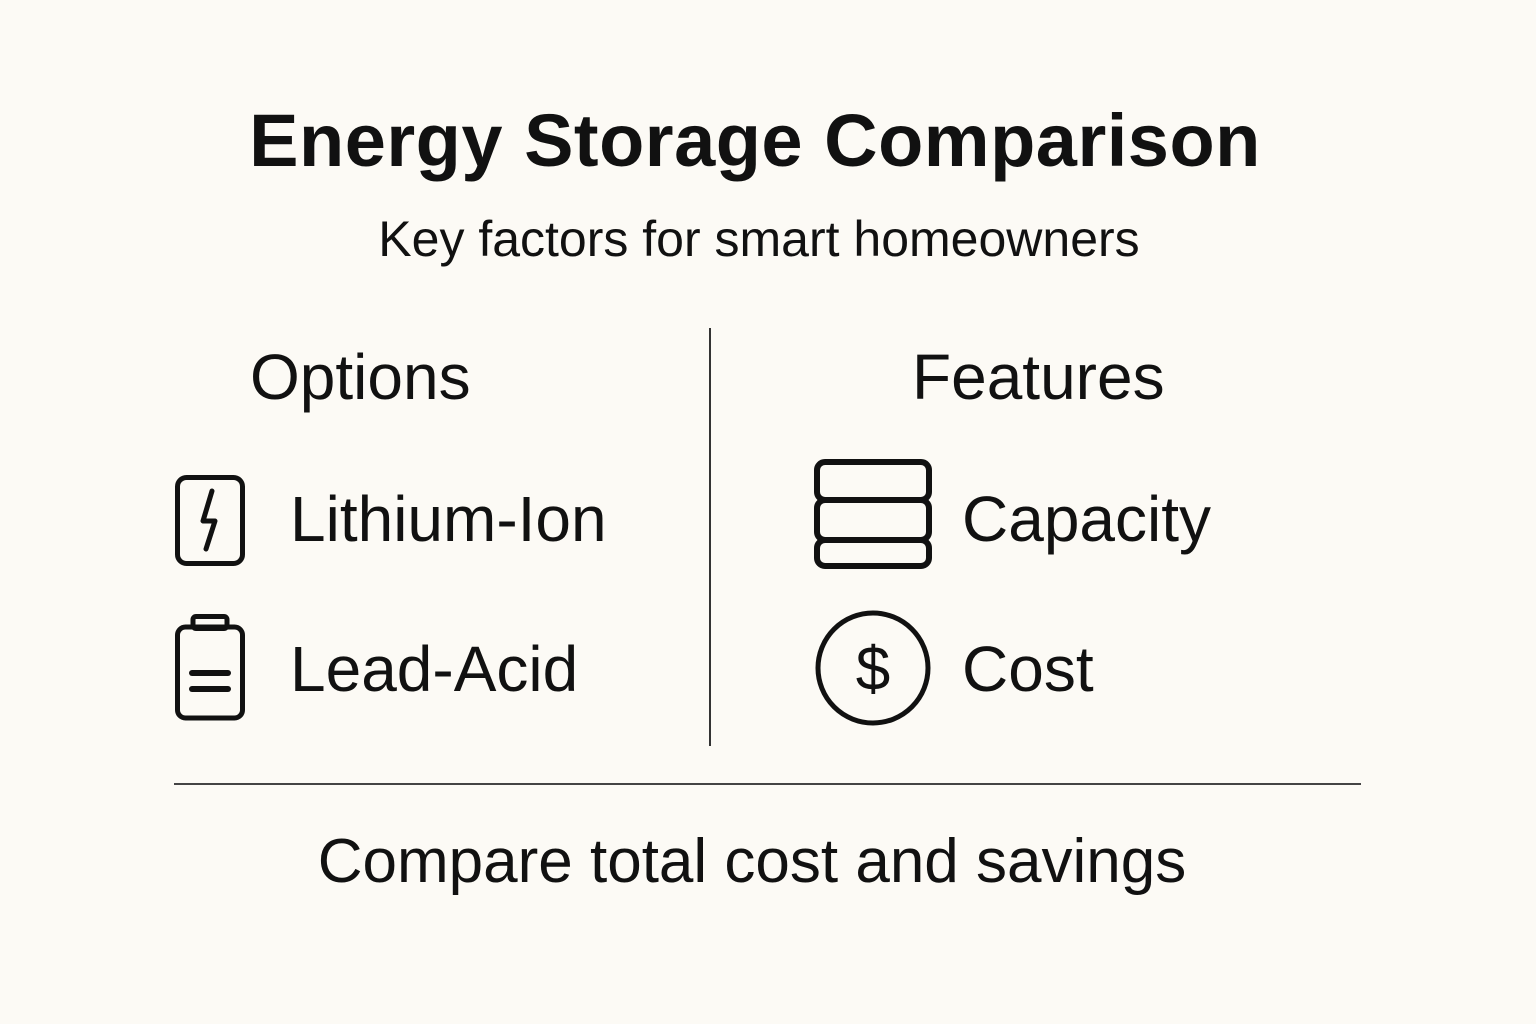  Describe the element at coordinates (360, 377) in the screenshot. I see `options-heading: Options` at that location.